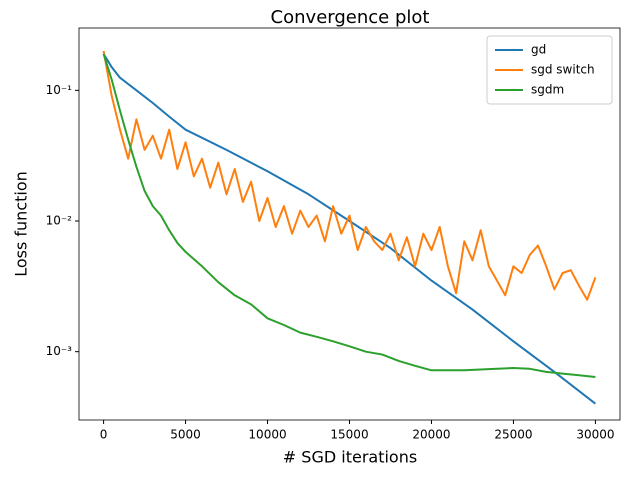  Describe the element at coordinates (513, 435) in the screenshot. I see `x-tick-label: 25000` at that location.